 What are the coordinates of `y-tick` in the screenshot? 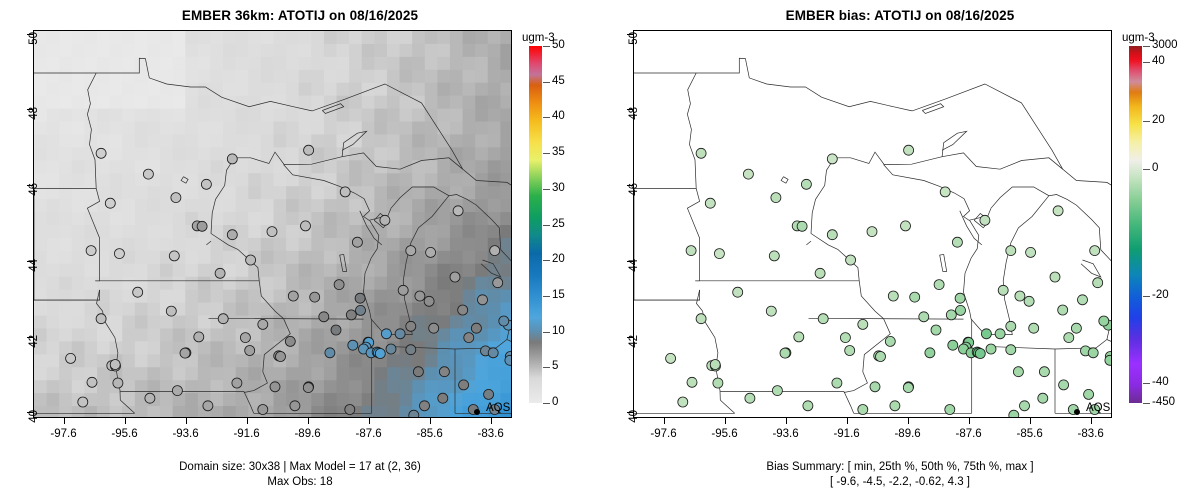 It's located at (630, 110).